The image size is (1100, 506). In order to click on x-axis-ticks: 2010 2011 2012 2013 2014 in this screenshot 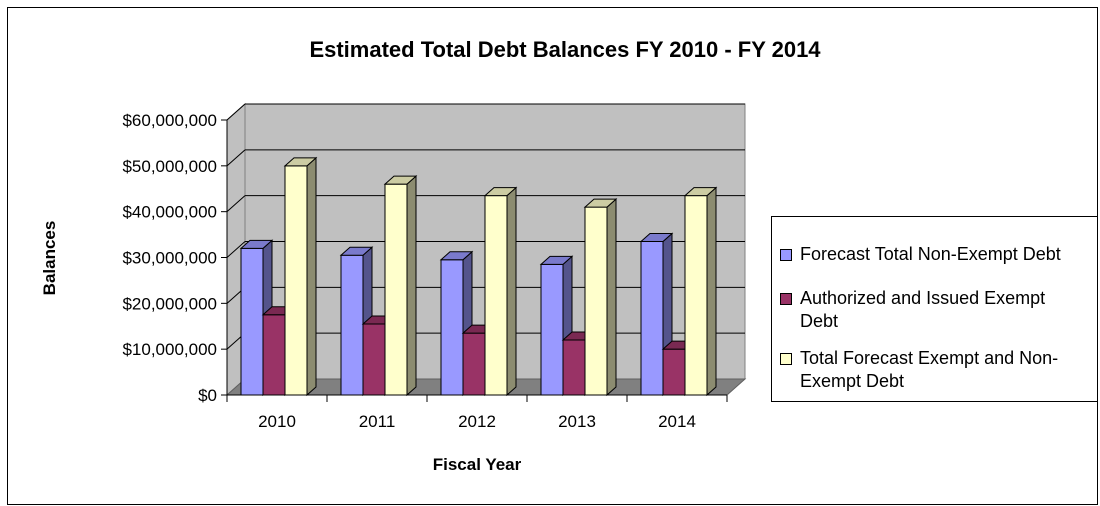, I will do `click(477, 413)`.